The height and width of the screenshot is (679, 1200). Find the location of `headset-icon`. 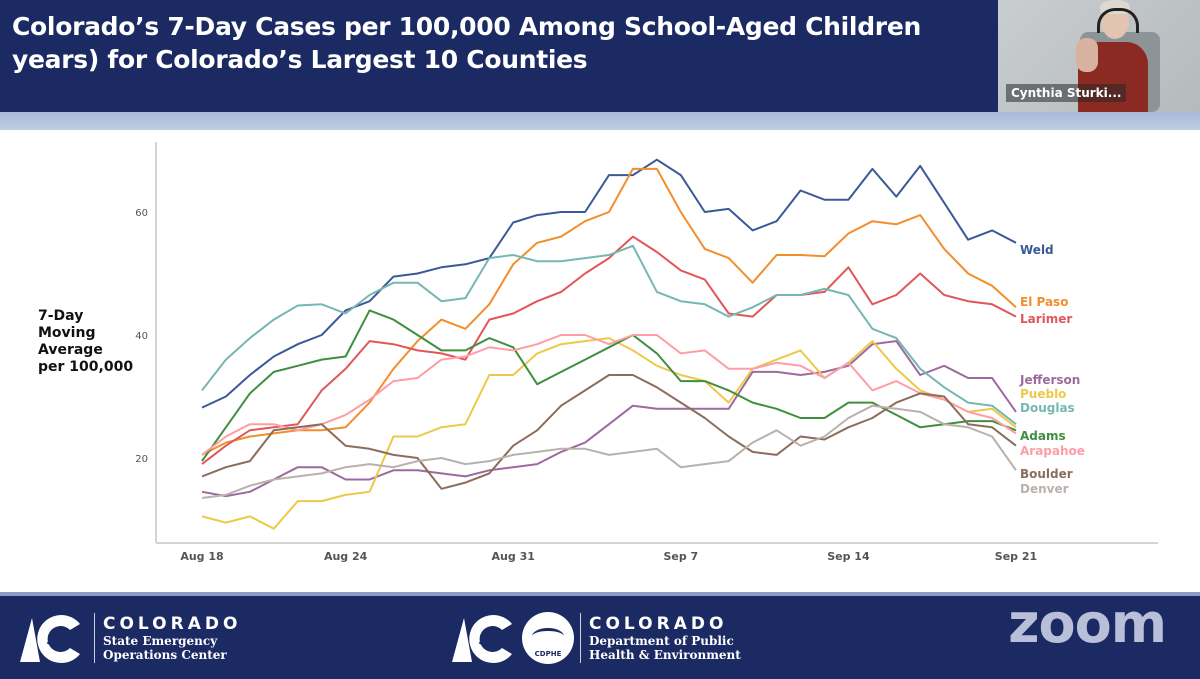

headset-icon is located at coordinates (1118, 20).